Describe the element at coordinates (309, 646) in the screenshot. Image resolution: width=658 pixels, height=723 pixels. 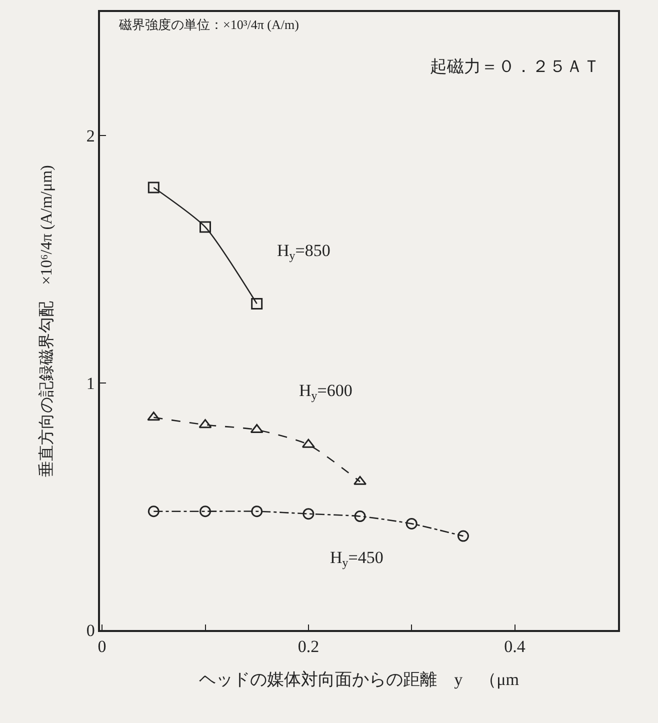
I see `x-tick-label: 0.2` at that location.